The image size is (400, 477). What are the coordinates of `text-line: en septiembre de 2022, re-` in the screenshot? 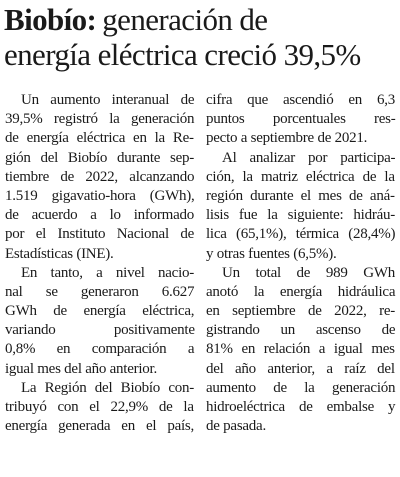 It's located at (301, 311).